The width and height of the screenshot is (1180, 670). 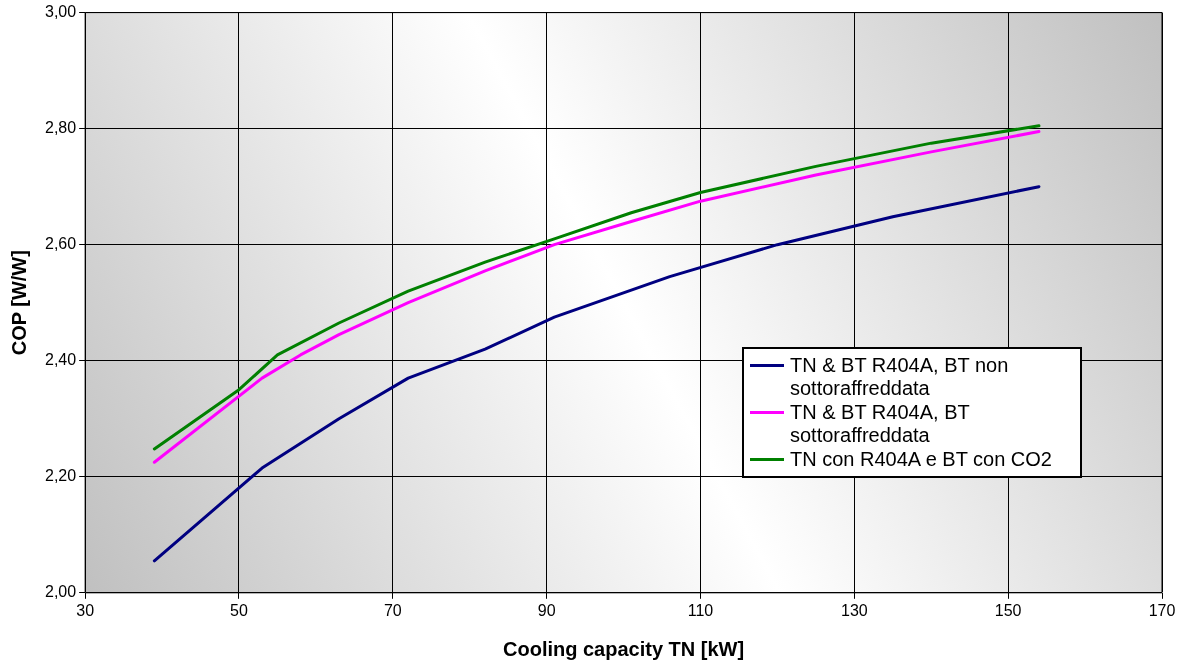 What do you see at coordinates (624, 648) in the screenshot?
I see `x-axis-title: Cooling capacity TN [kW]` at bounding box center [624, 648].